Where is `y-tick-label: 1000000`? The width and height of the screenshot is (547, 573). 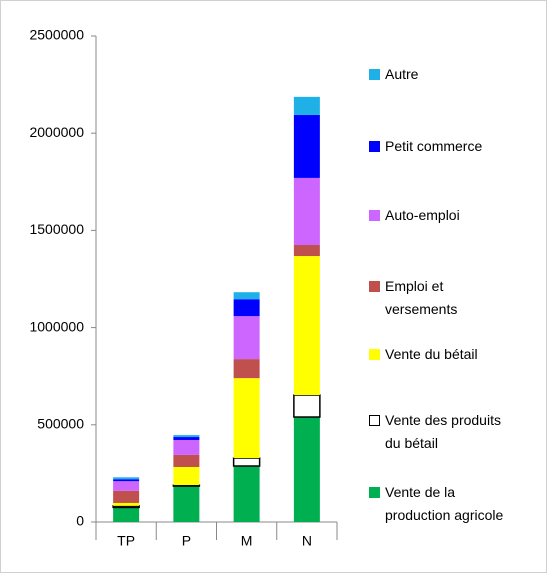 y-tick-label: 1000000 is located at coordinates (56, 326).